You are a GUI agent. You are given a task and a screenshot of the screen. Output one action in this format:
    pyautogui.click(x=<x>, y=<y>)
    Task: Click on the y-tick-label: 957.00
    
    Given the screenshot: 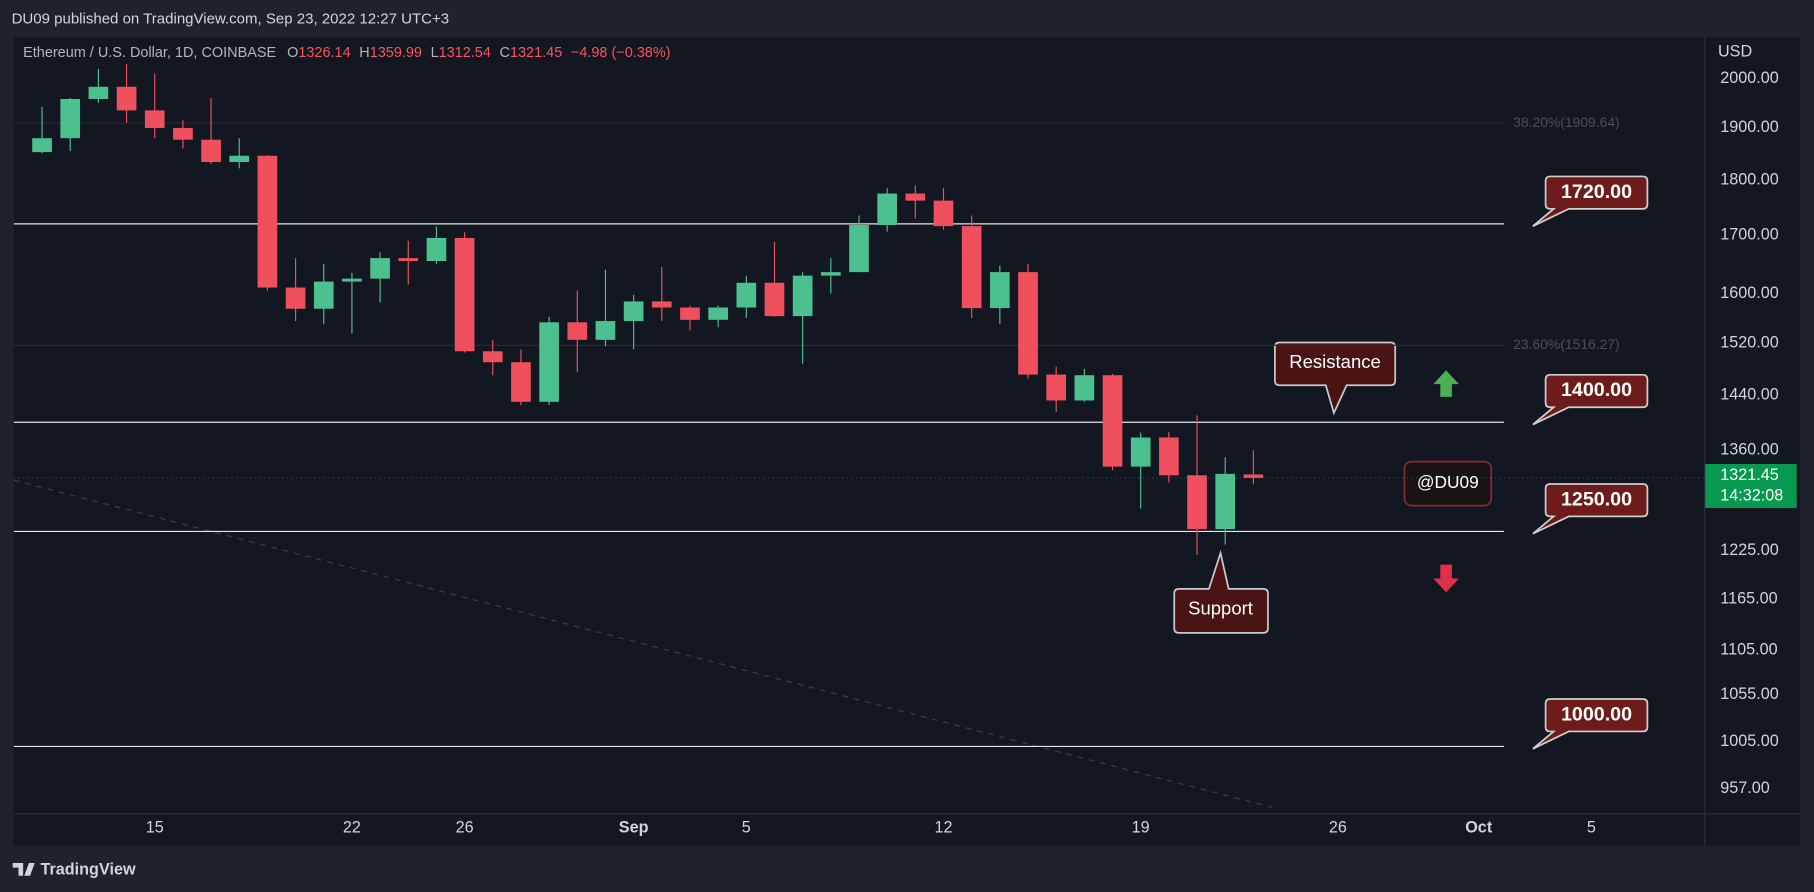 What is the action you would take?
    pyautogui.click(x=1745, y=788)
    